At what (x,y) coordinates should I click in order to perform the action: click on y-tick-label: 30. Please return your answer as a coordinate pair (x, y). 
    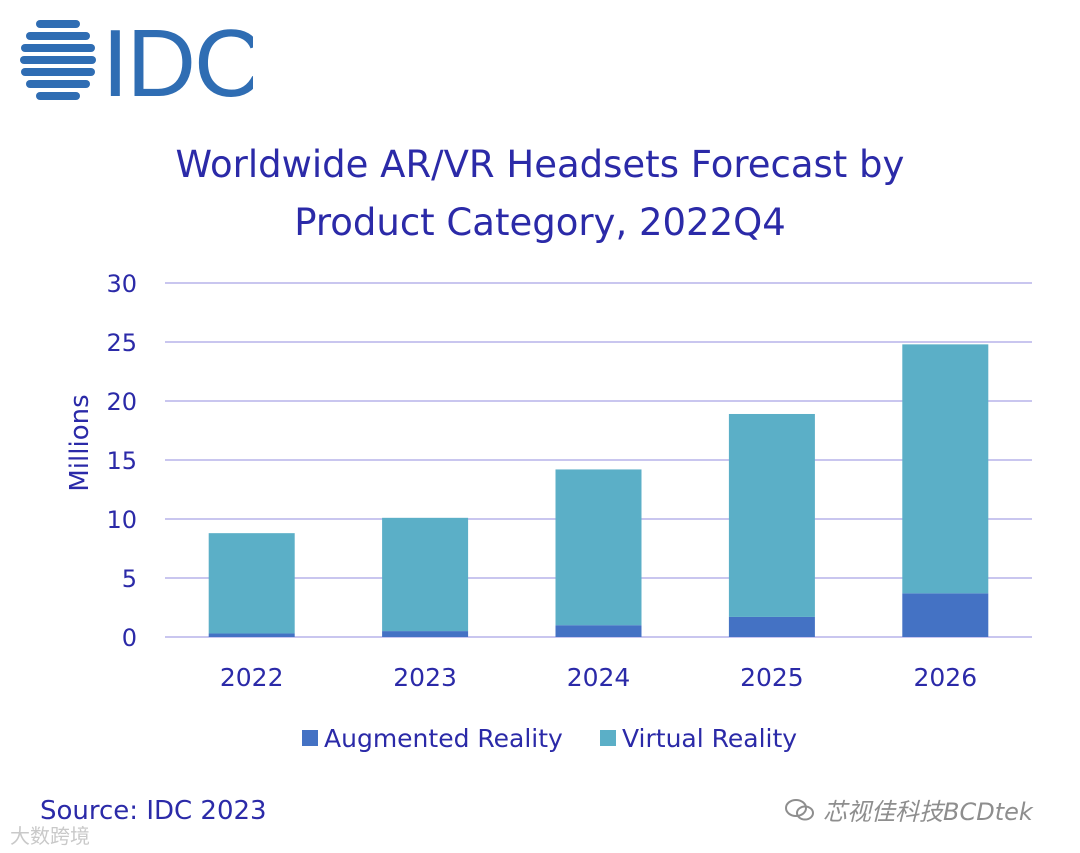
    Looking at the image, I should click on (121, 284).